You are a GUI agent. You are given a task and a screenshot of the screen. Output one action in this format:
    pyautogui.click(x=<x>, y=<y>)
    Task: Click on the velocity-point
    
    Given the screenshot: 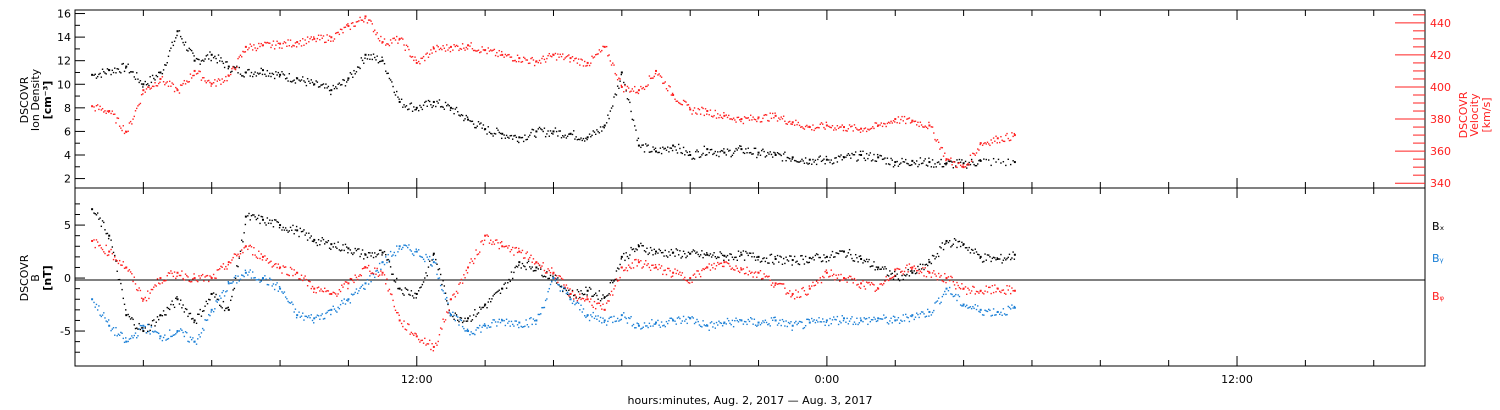 What is the action you would take?
    pyautogui.click(x=211, y=83)
    